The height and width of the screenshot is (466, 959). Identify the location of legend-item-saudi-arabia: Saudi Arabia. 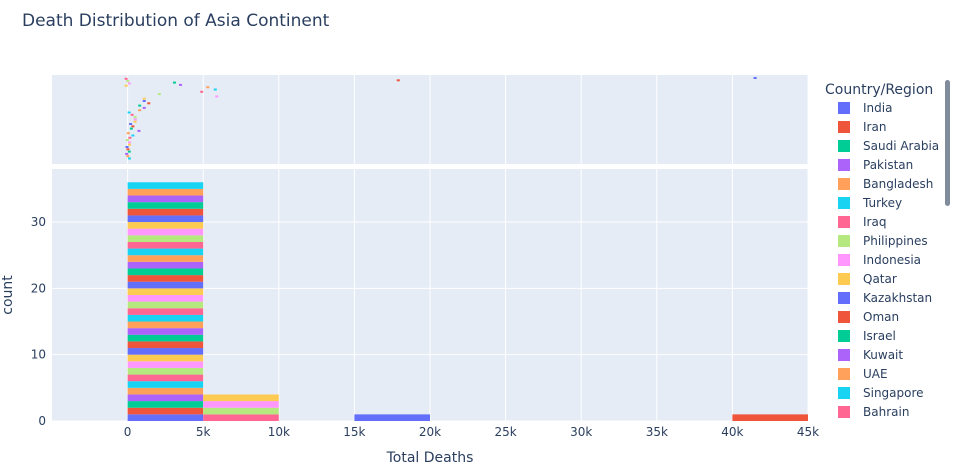
(888, 146).